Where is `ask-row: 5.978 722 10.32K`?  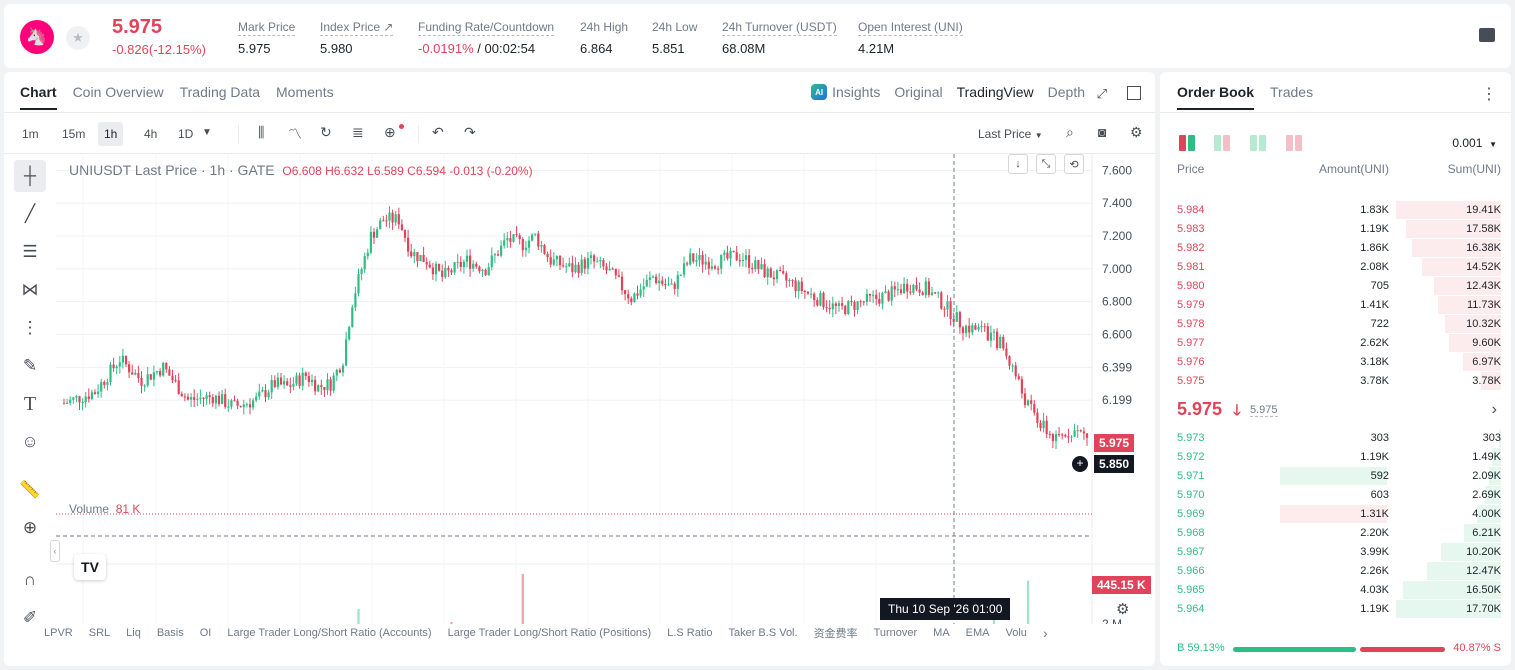 ask-row: 5.978 722 10.32K is located at coordinates (1335, 324).